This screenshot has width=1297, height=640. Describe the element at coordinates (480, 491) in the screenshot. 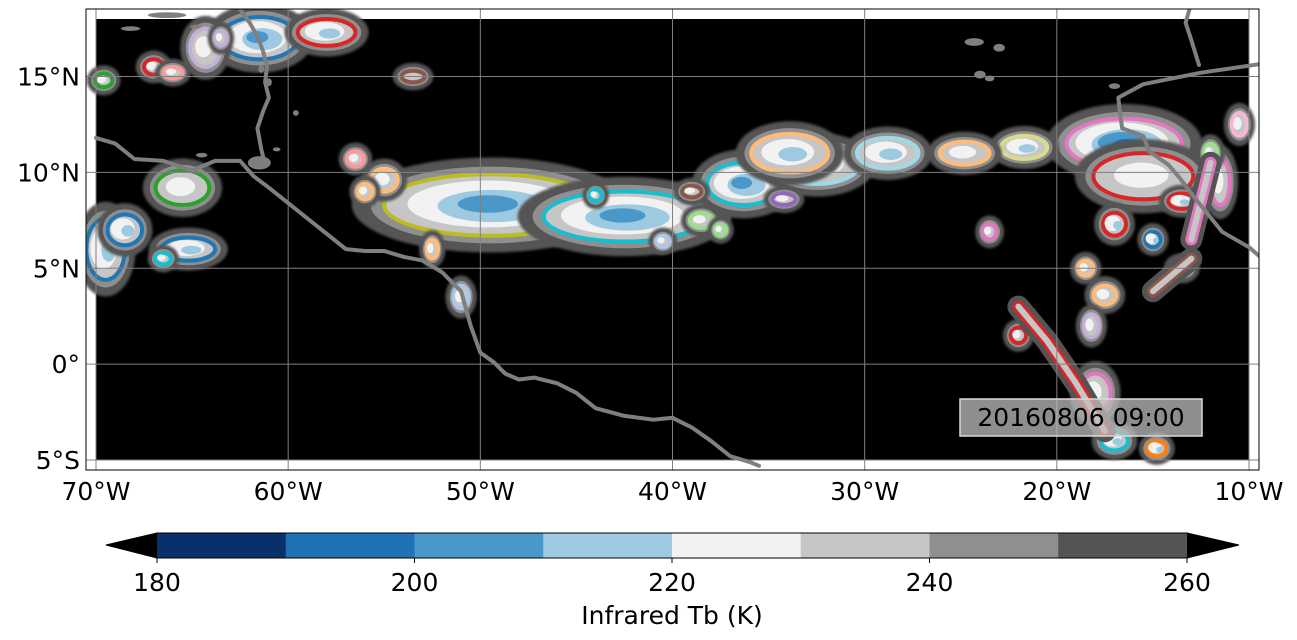

I see `longitude-tick-label: 50°W` at that location.